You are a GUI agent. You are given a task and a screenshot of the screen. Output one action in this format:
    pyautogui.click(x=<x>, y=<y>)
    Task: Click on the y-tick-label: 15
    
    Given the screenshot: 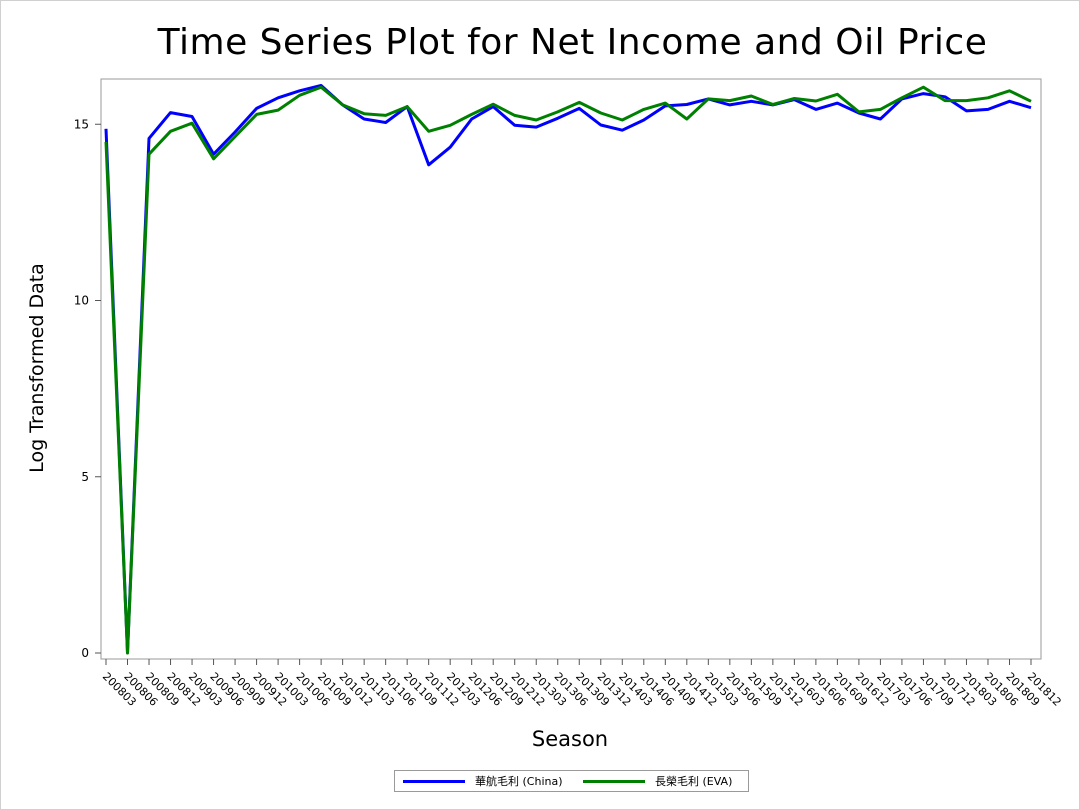 What is the action you would take?
    pyautogui.click(x=81, y=124)
    